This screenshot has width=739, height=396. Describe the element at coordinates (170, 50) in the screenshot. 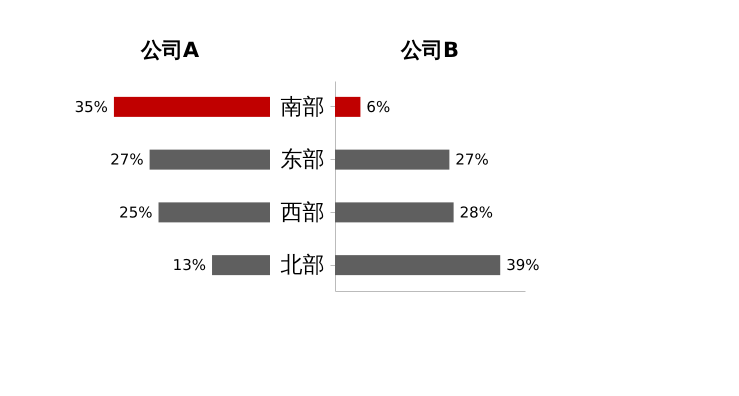

I see `chart-title: 公司A` at that location.